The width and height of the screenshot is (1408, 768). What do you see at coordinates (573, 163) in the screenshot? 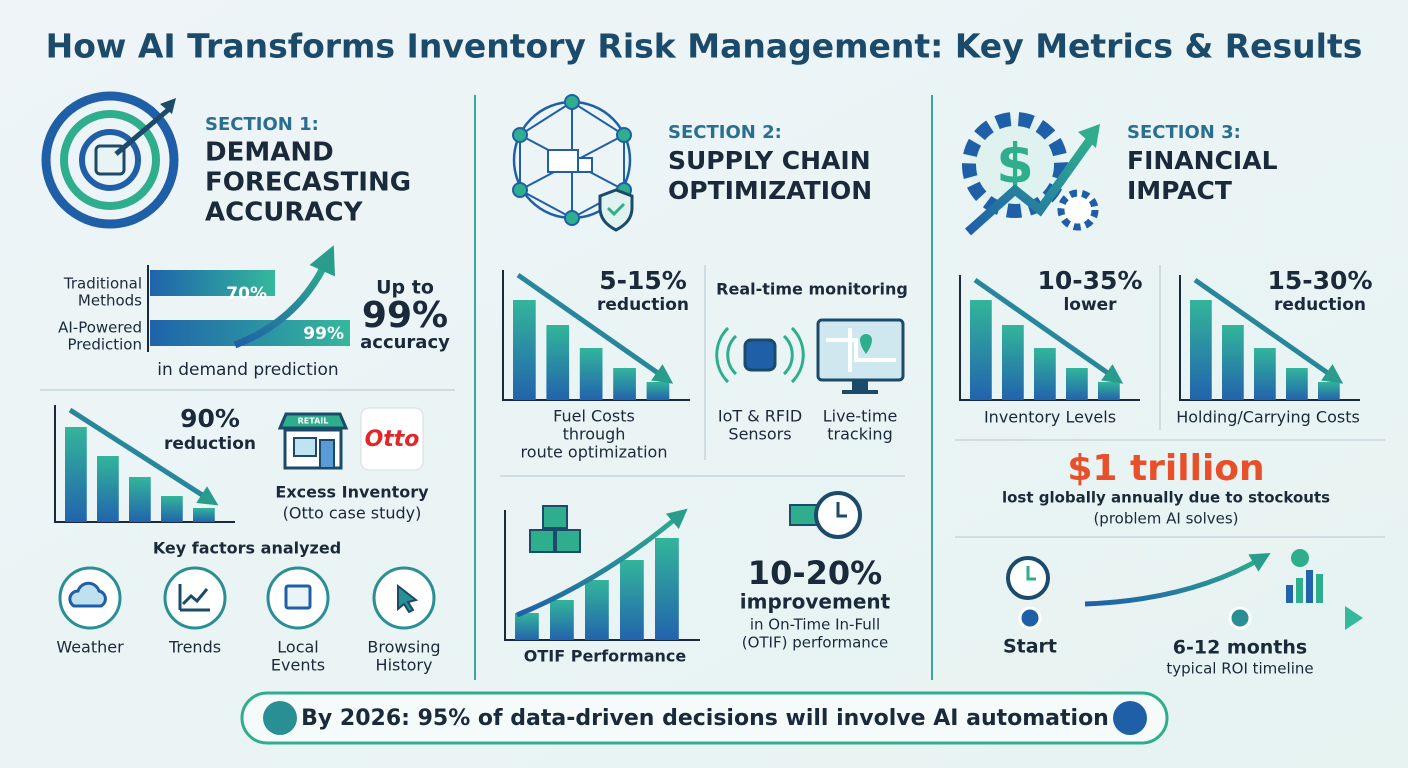
I see `network-icon` at bounding box center [573, 163].